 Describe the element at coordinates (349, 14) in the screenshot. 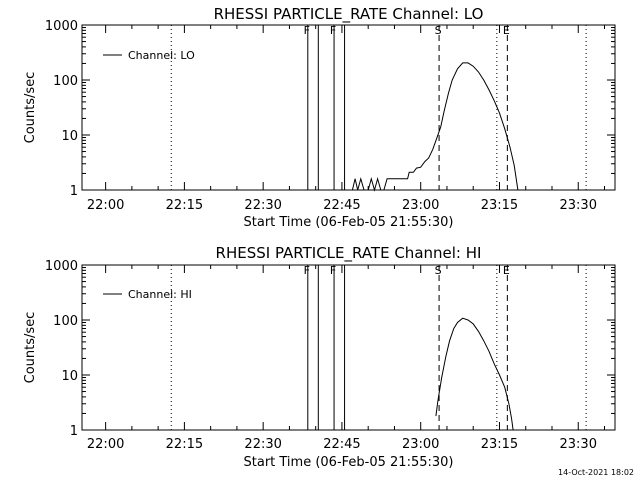

I see `chart-title: RHESSI PARTICLE_RATE Channel: LO` at that location.